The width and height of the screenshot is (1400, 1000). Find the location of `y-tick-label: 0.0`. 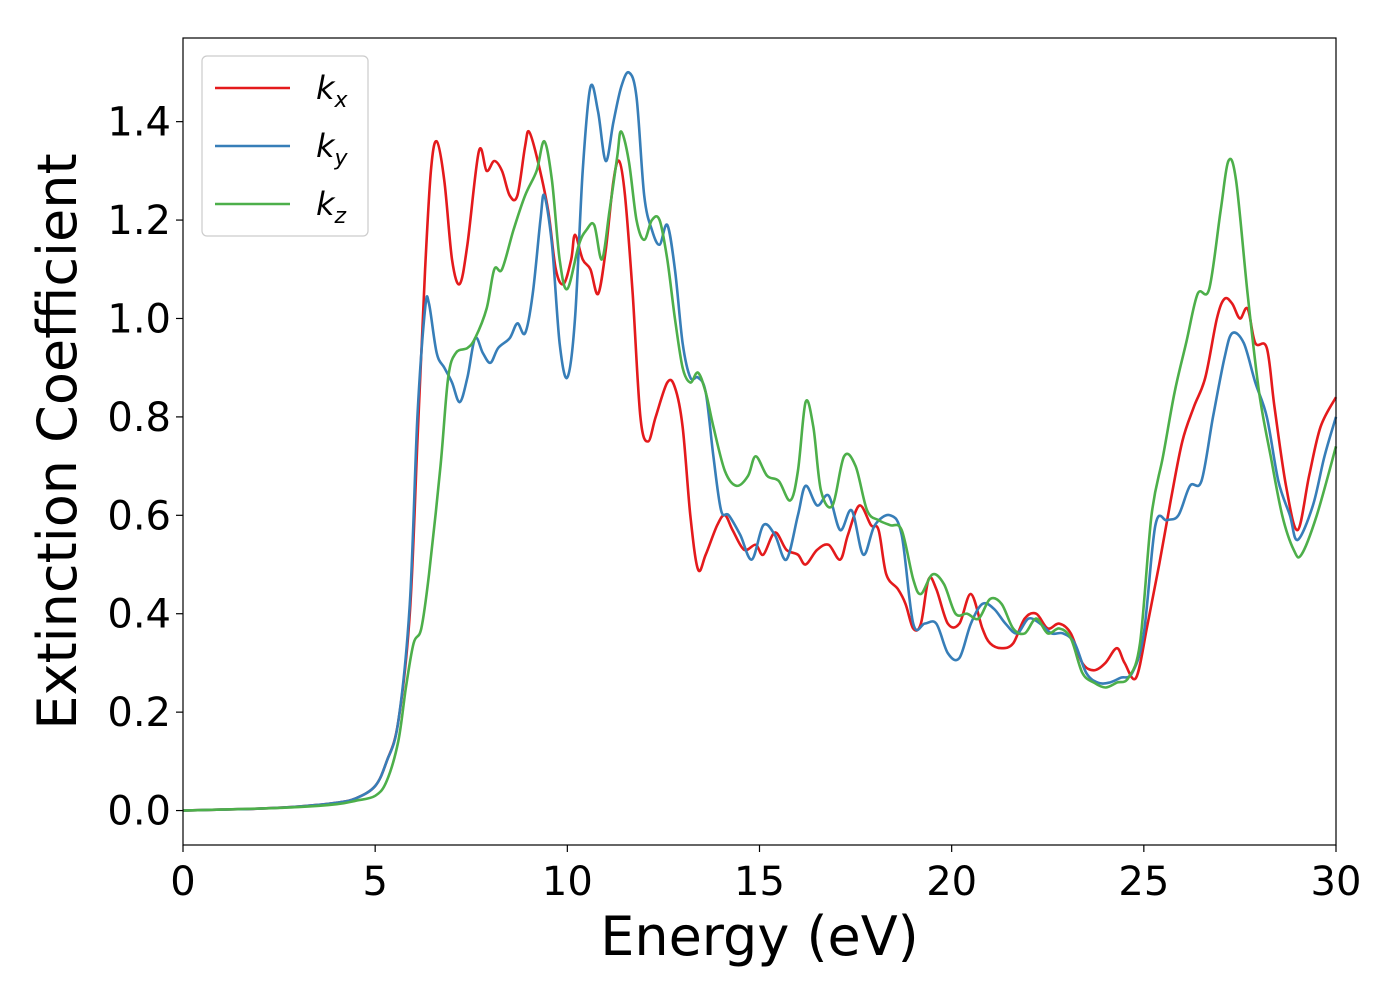

y-tick-label: 0.0 is located at coordinates (139, 812).